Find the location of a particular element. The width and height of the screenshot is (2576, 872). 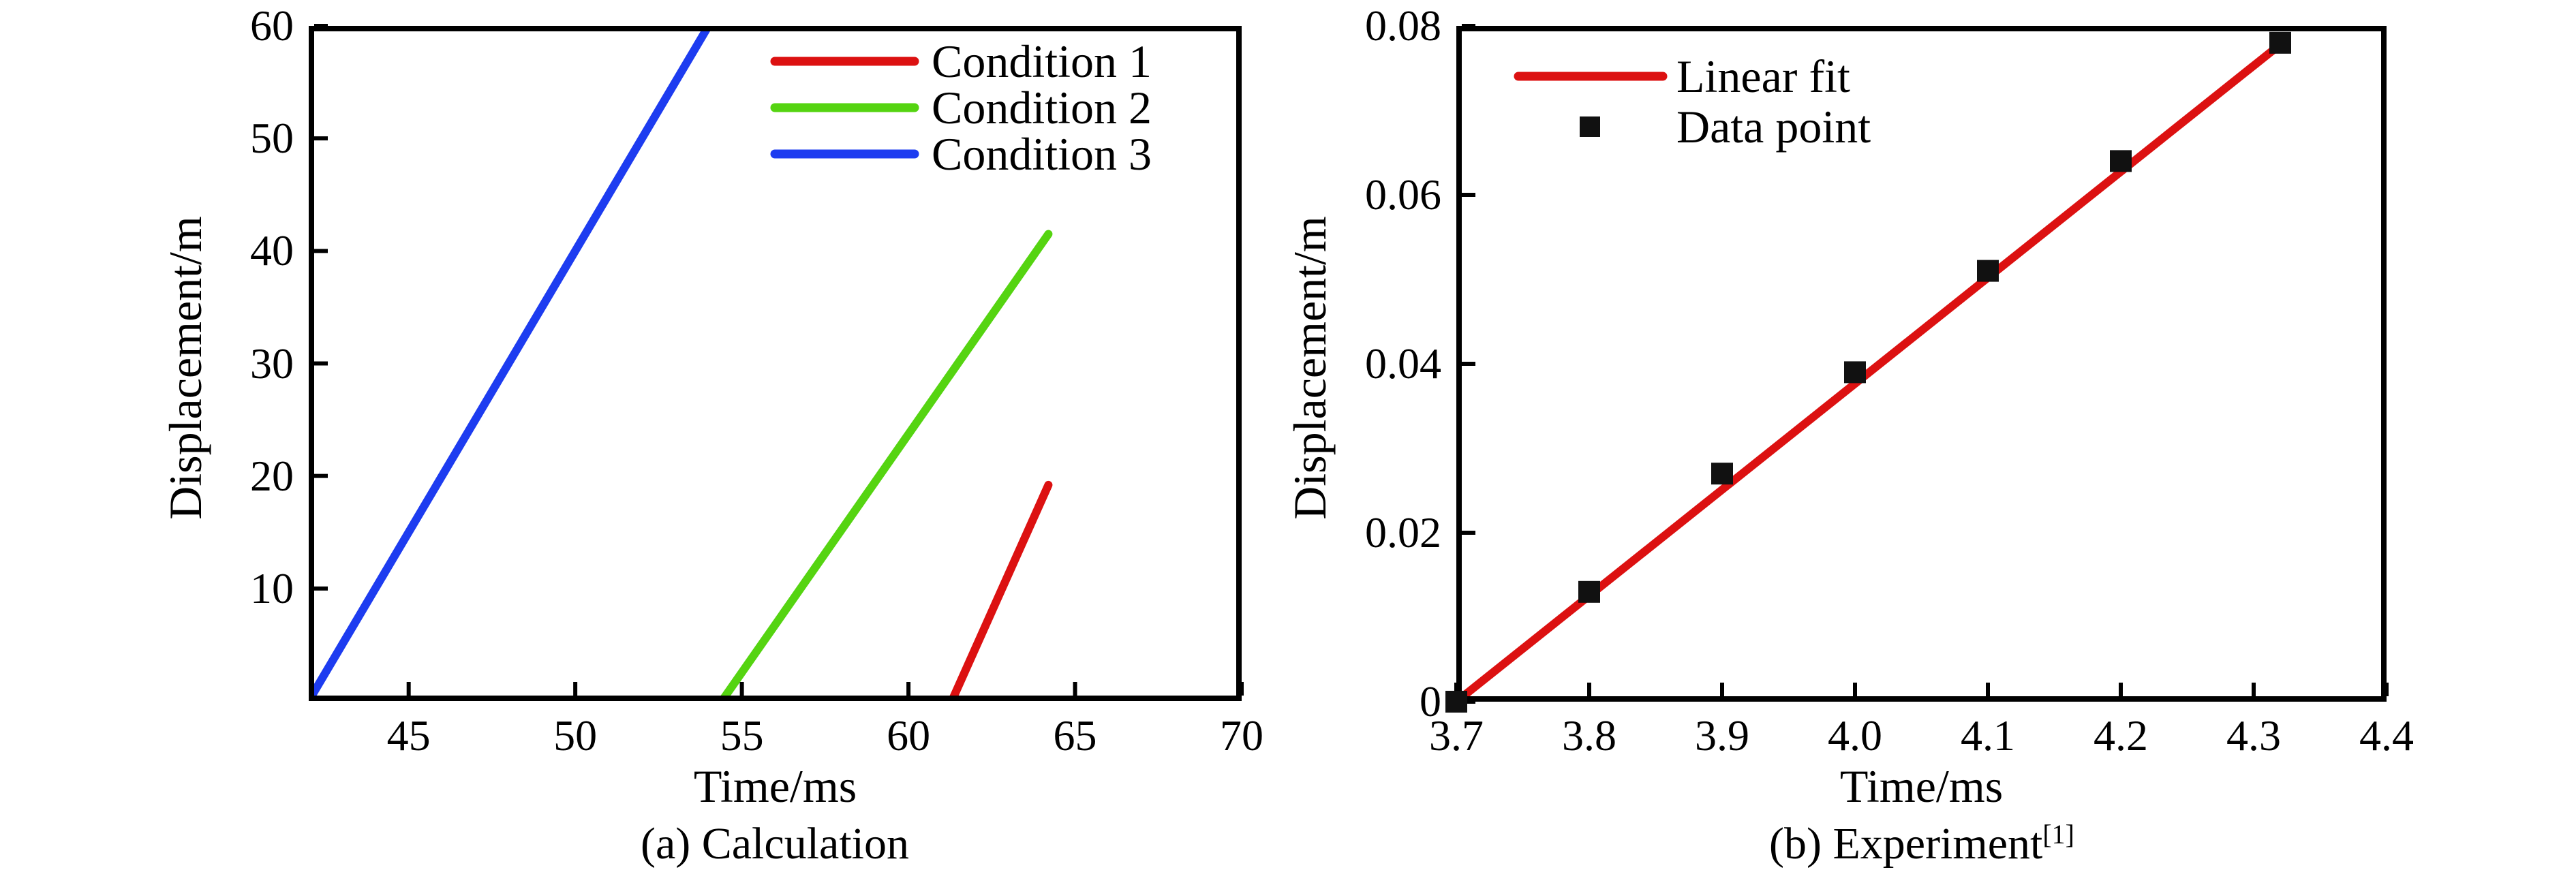

y-axis-label-b: Displacement/m is located at coordinates (1310, 368).